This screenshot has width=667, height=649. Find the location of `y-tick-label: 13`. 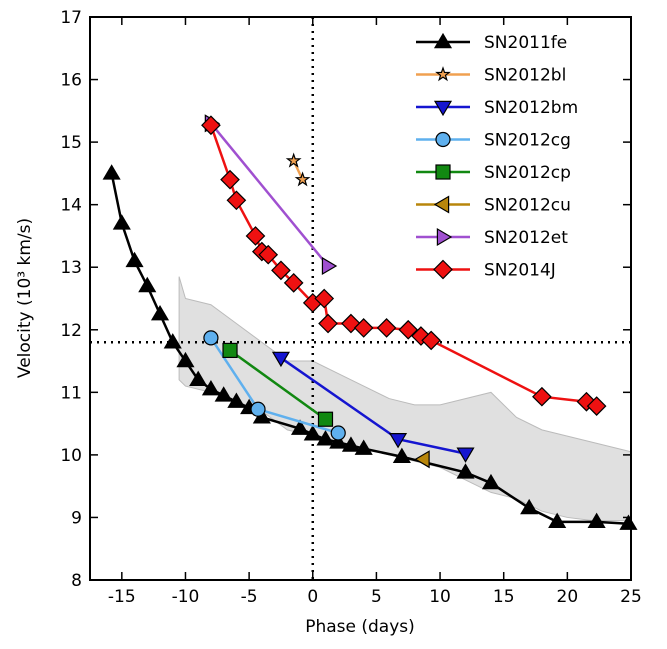

y-tick-label: 13 is located at coordinates (71, 268).